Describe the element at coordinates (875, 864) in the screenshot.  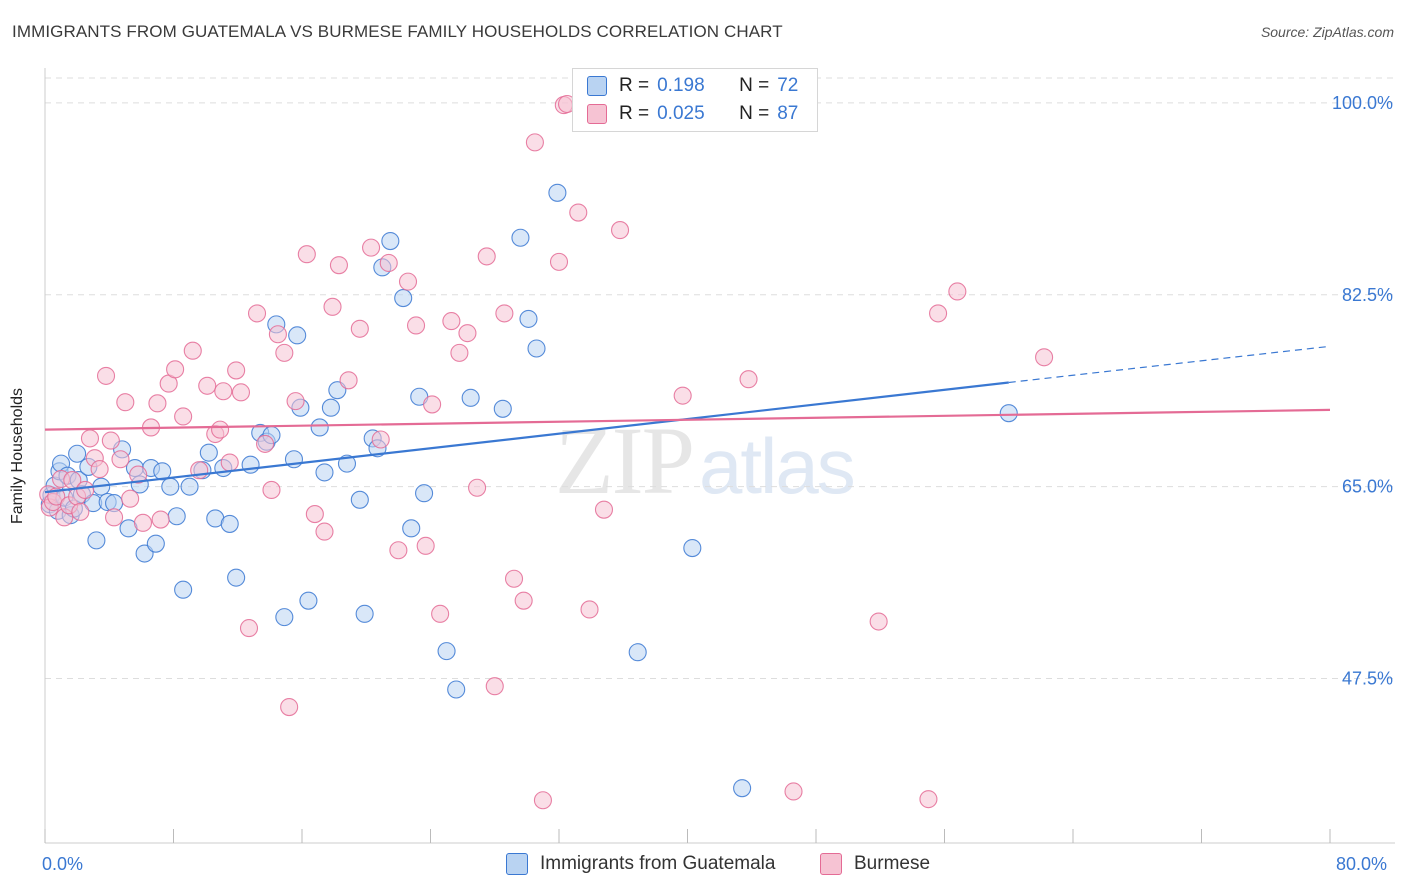
I see `bottom-legend-burmese: Burmese` at that location.